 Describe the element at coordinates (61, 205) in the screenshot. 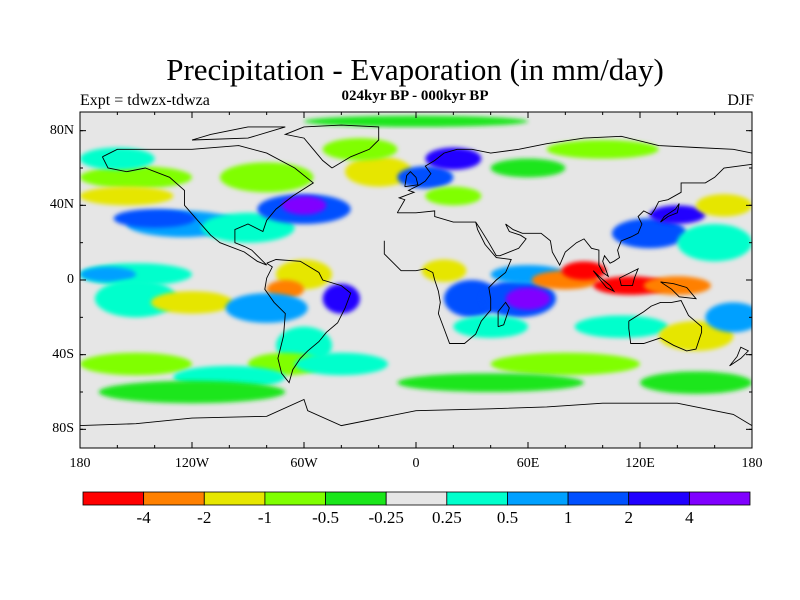

I see `y-tick-label: 40N` at that location.